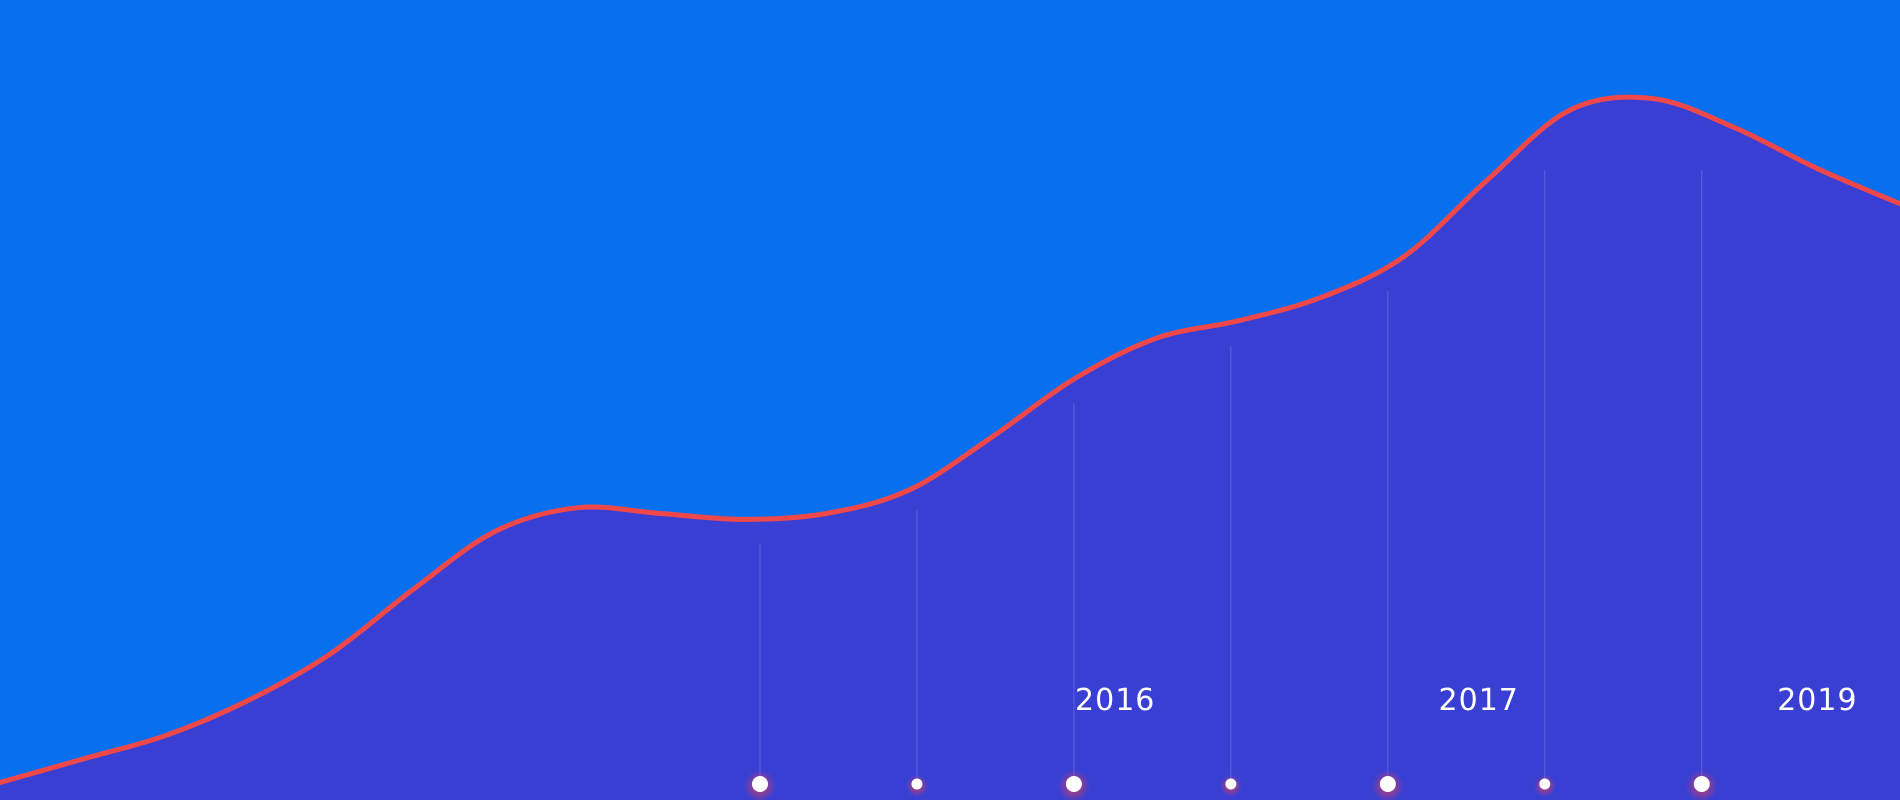  I want to click on year-label: 2019, so click(1817, 700).